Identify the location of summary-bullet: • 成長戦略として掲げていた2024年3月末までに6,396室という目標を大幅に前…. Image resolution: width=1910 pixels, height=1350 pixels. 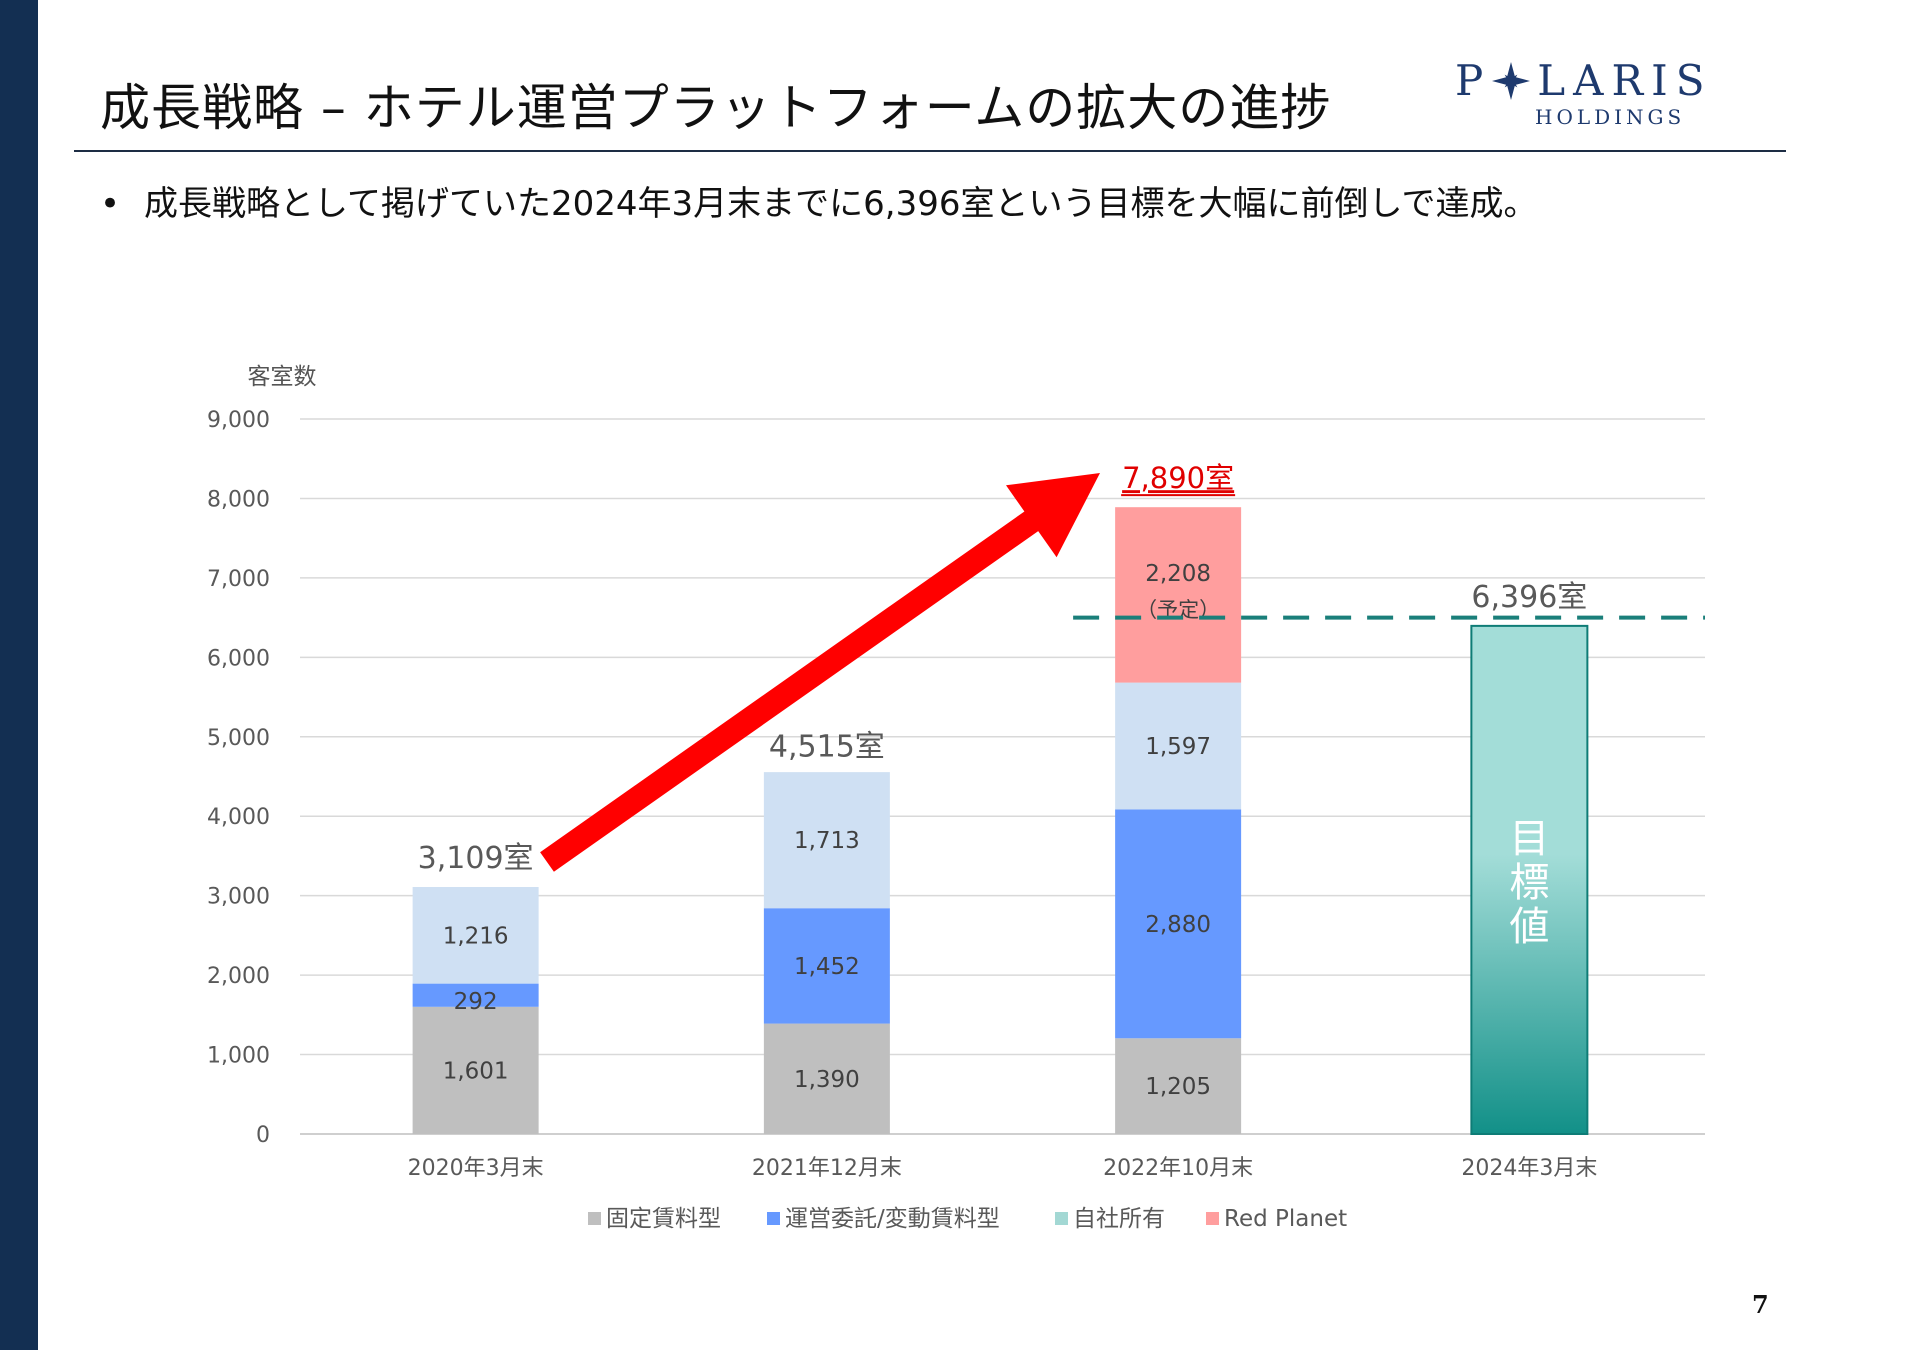
(818, 200).